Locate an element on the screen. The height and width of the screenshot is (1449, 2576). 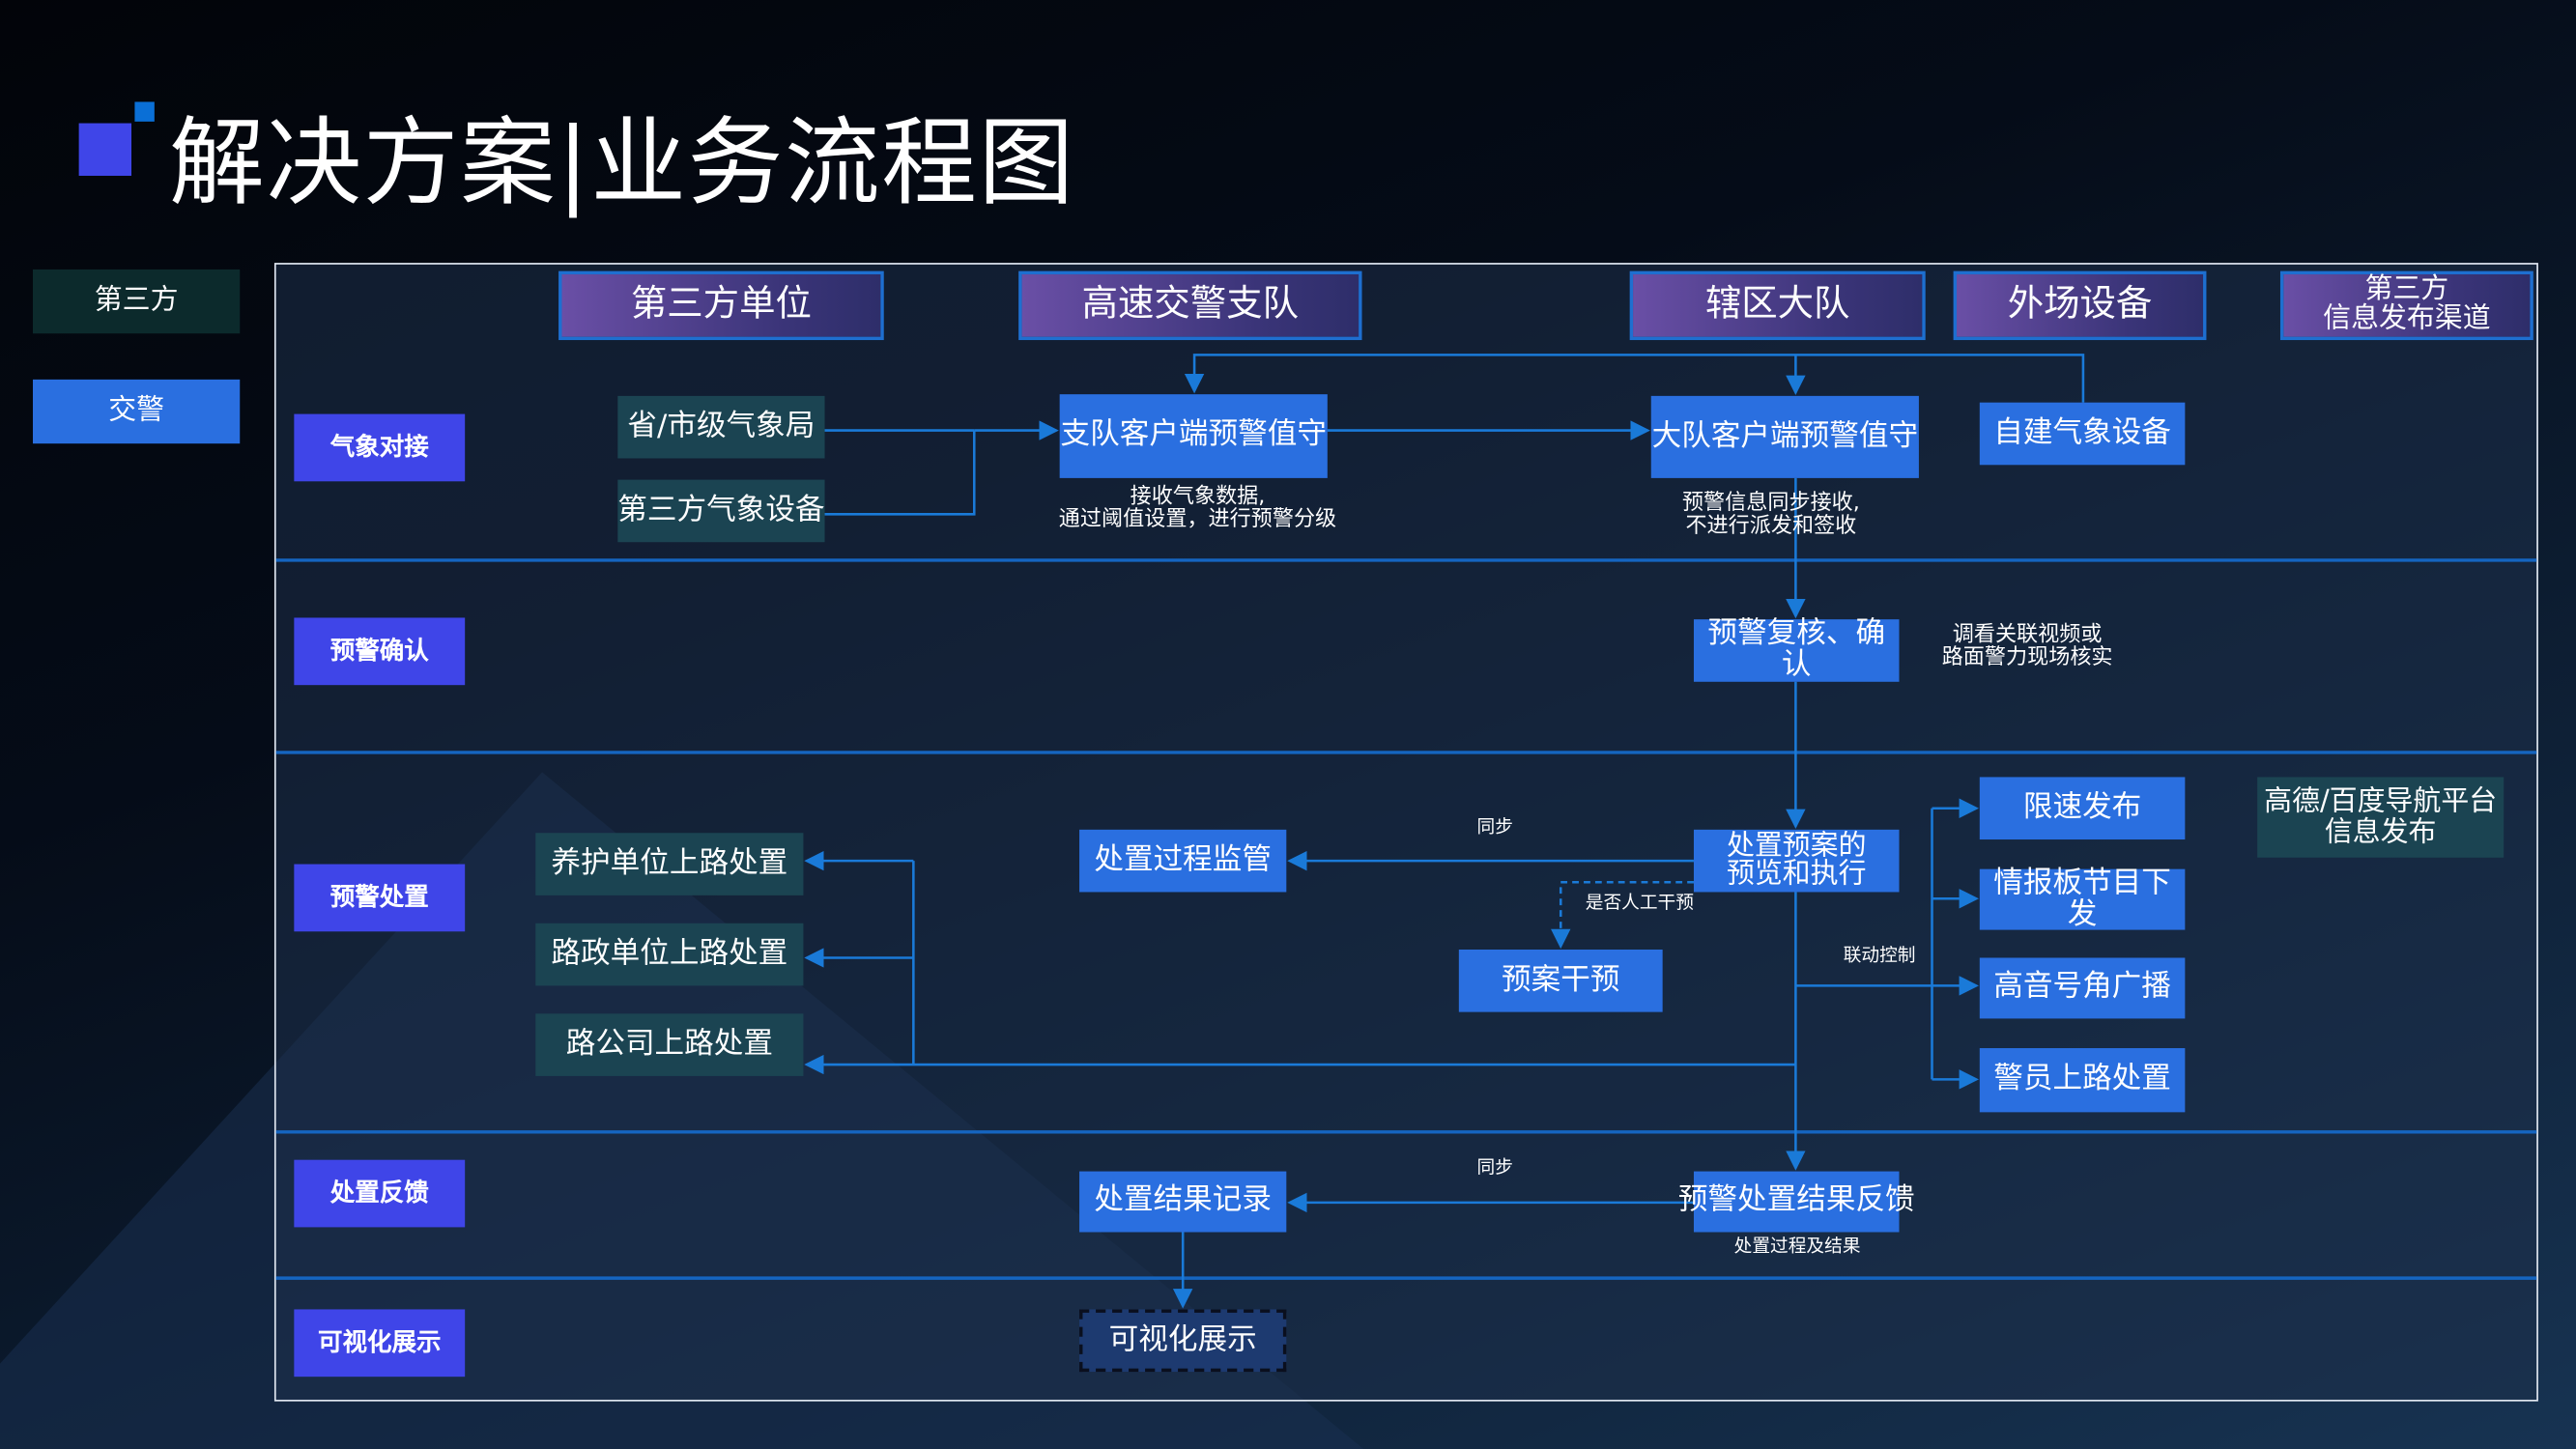
node-feedback: 预警处置结果反馈 is located at coordinates (1797, 1202).